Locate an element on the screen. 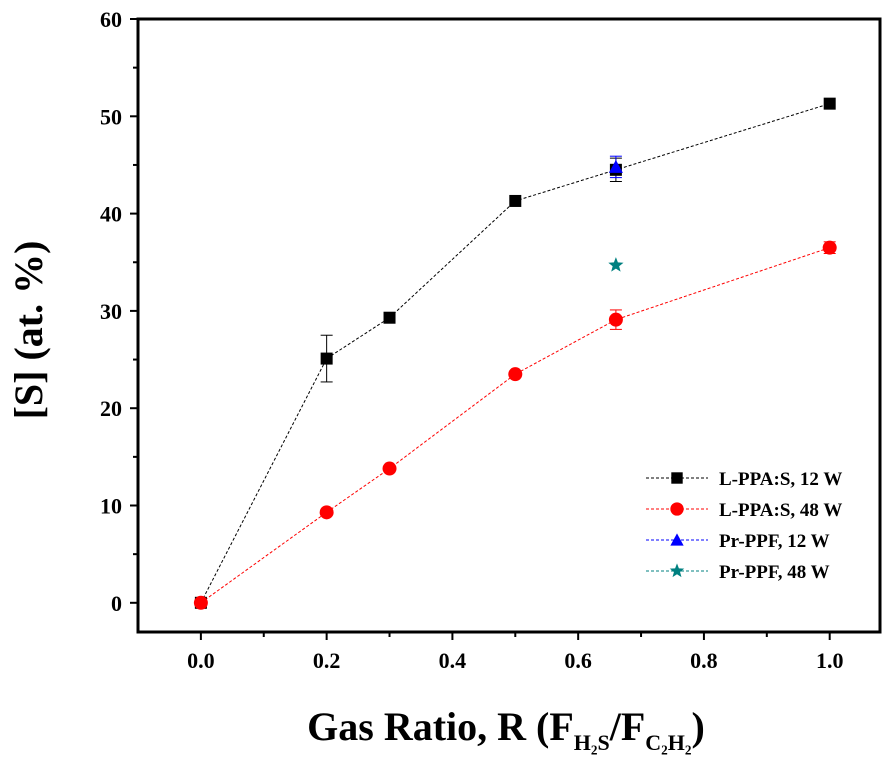 The image size is (886, 758). y-axis-label: [S] (at. %) is located at coordinates (28, 330).